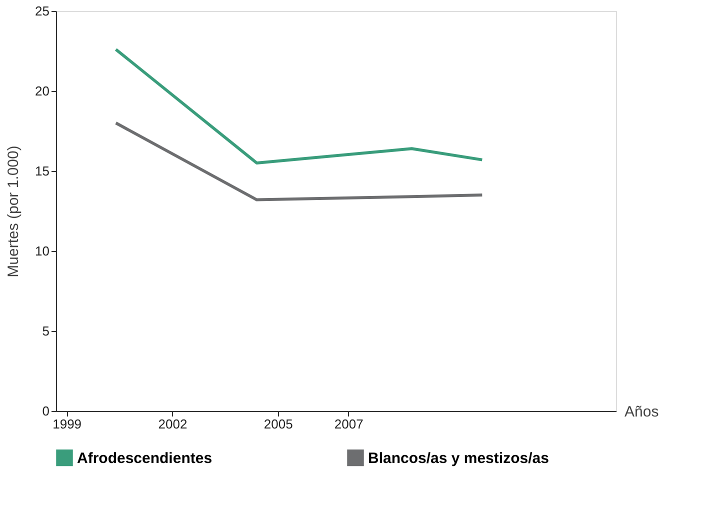 This screenshot has height=510, width=721. What do you see at coordinates (46, 411) in the screenshot?
I see `y-tick-label: 0` at bounding box center [46, 411].